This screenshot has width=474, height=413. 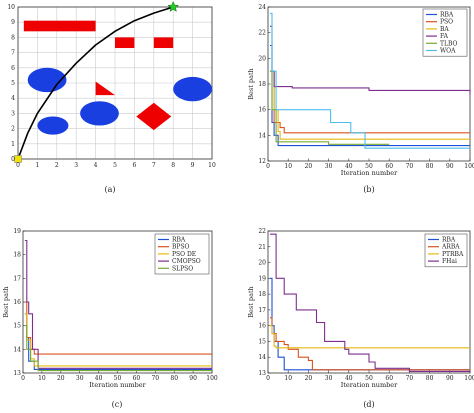 What do you see at coordinates (13, 68) in the screenshot?
I see `y-tick-label: 6` at bounding box center [13, 68].